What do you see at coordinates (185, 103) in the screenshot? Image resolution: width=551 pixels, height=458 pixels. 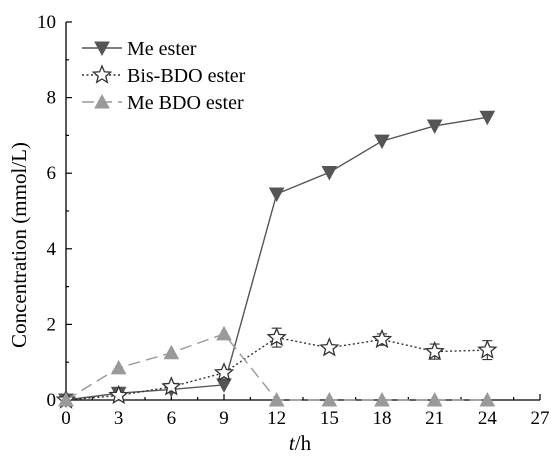 I see `legend-label: Me BDO ester` at bounding box center [185, 103].